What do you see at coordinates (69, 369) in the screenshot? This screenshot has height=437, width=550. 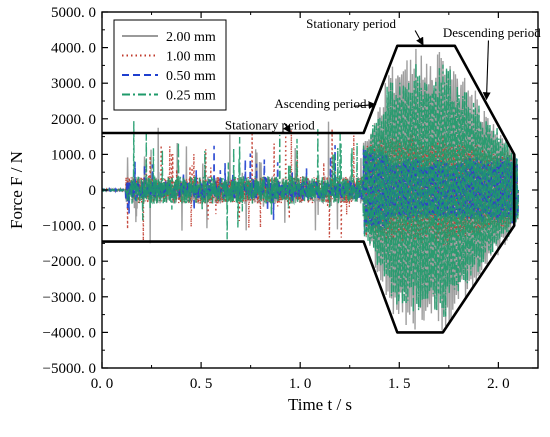 I see `y-tick-label-10: −5000. 0` at bounding box center [69, 369].